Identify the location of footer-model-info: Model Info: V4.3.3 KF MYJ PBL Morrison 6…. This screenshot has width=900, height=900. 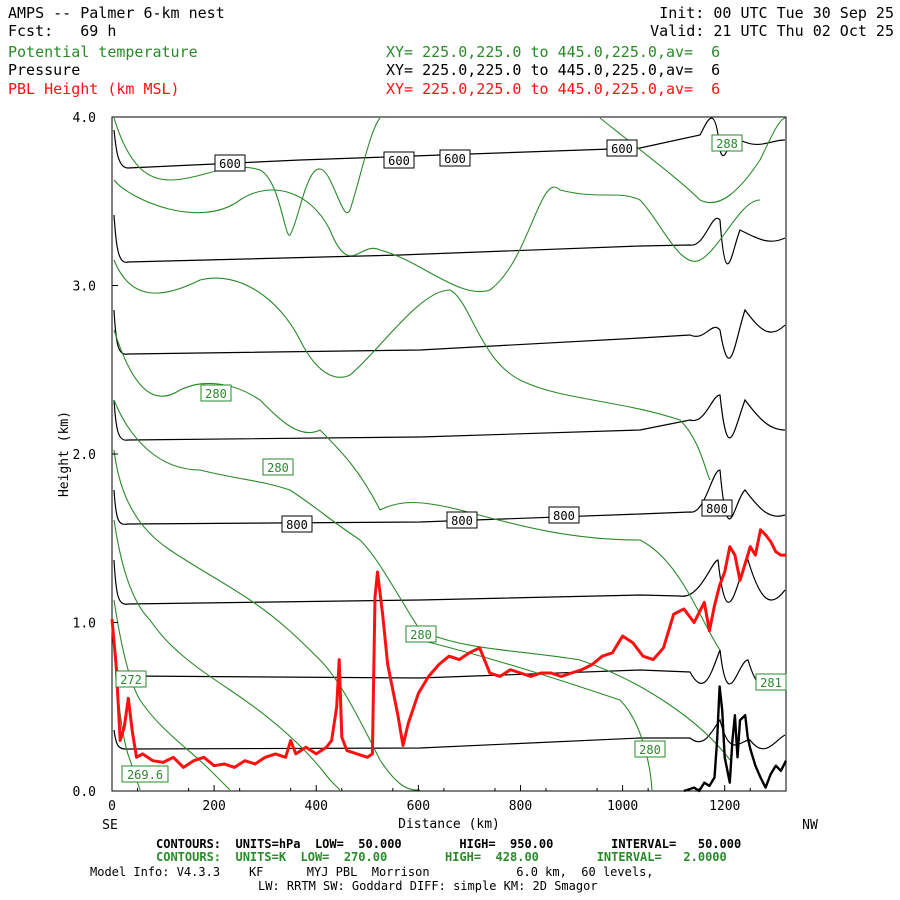
(372, 872).